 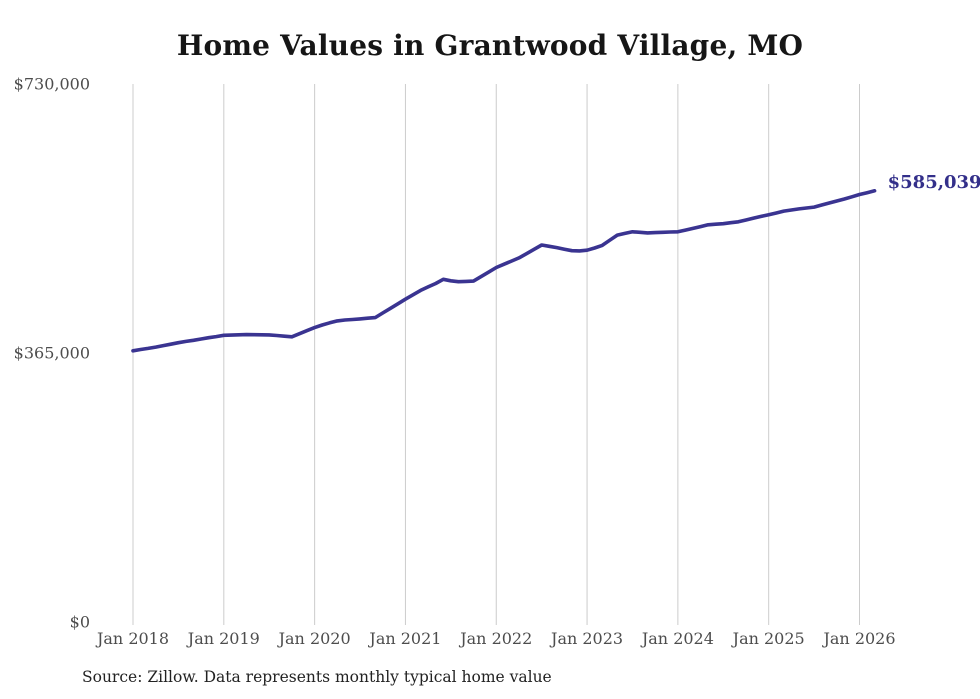 I want to click on x-tick-label: Jan 2022, so click(x=495, y=638).